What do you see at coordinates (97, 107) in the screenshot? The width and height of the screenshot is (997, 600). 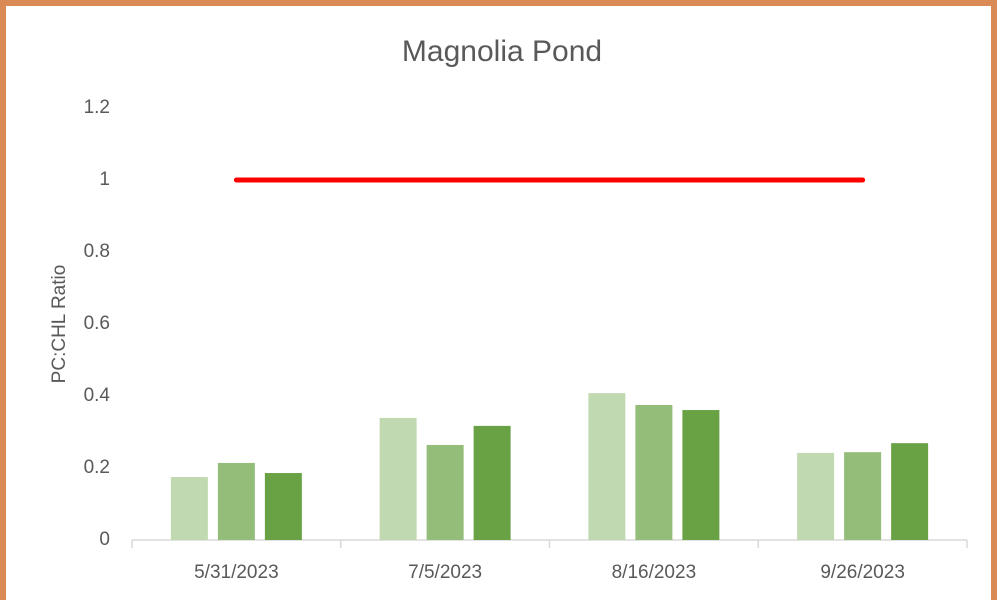 I see `y-tick-label: 1.2` at bounding box center [97, 107].